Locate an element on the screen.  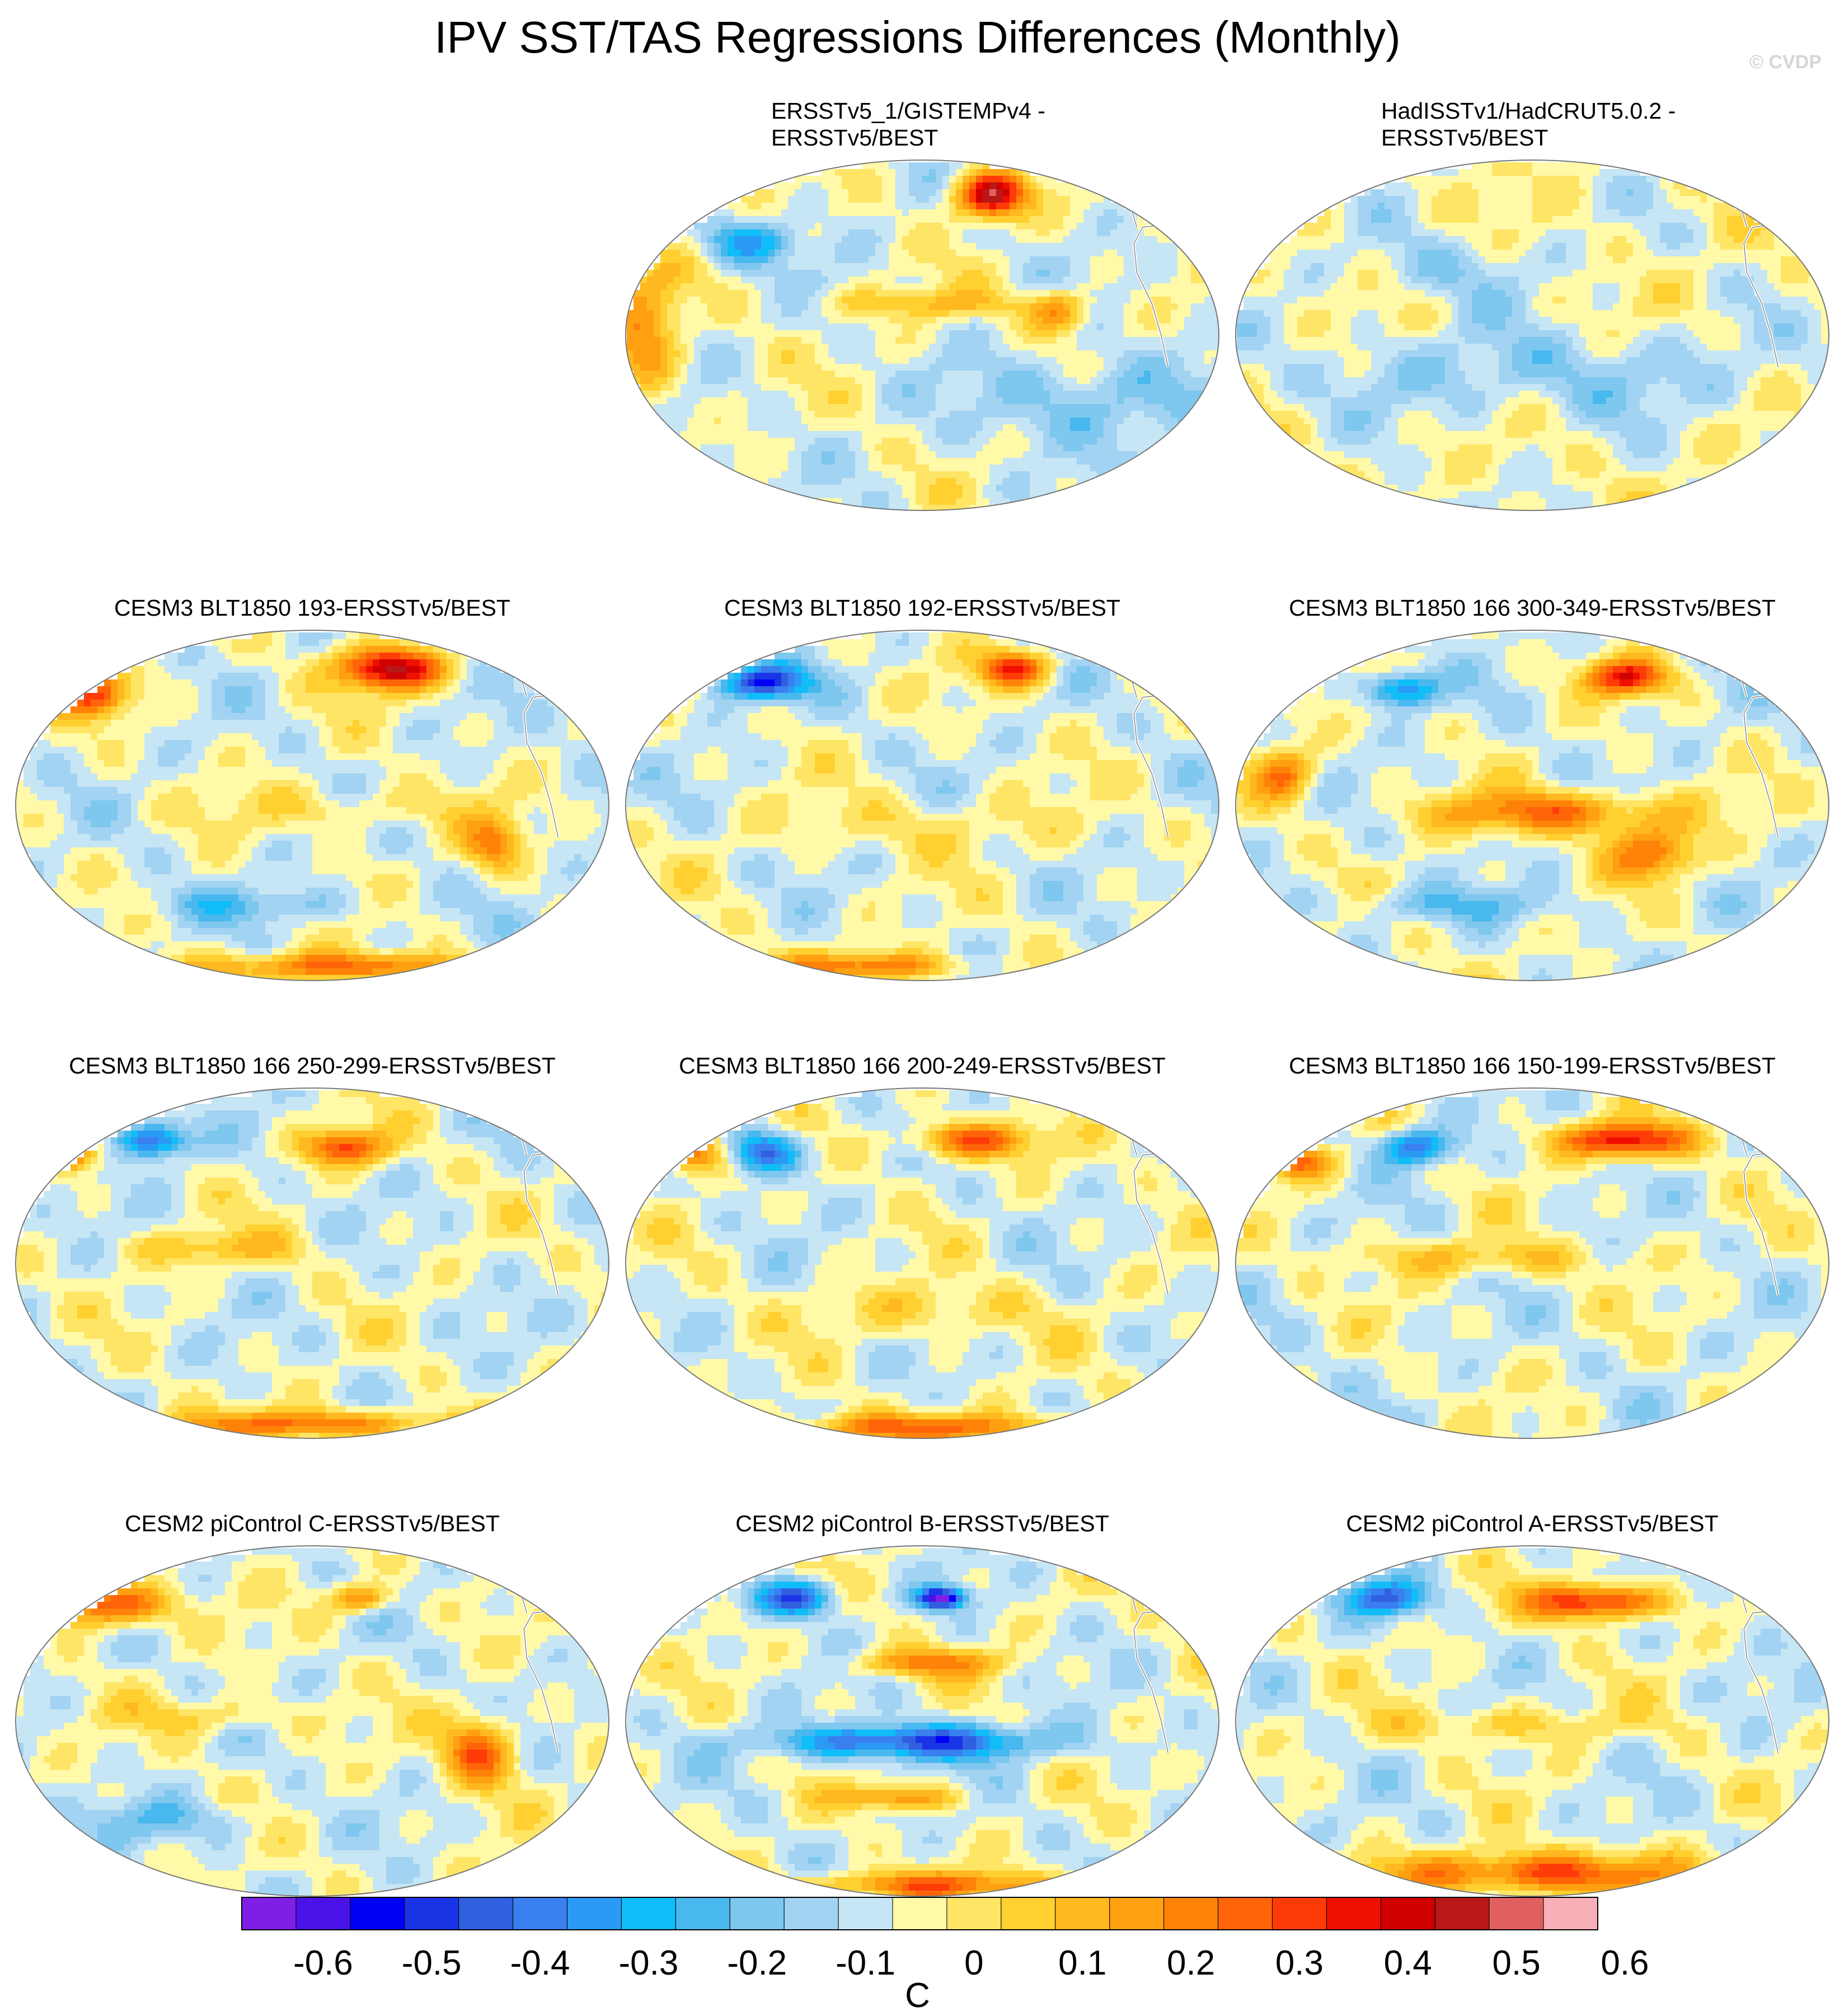
panel-title-line: CESM3 BLT1850 166 300-349-ERSSTv5/BEST is located at coordinates (1533, 608).